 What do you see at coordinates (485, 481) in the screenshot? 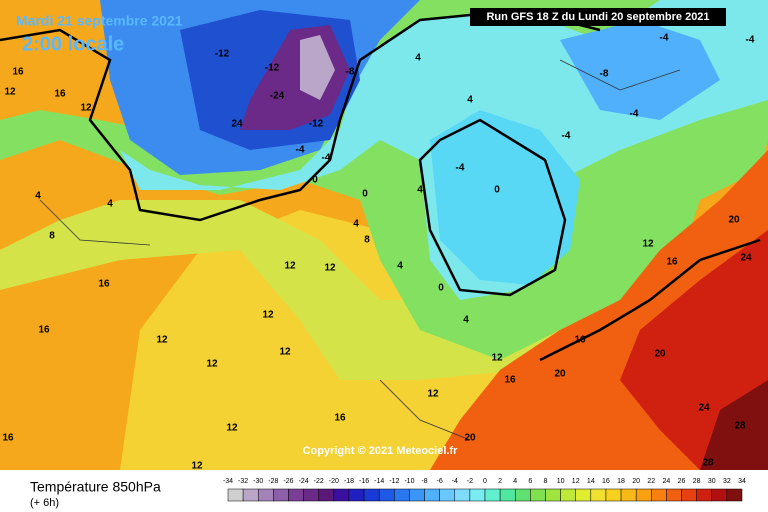
I see `scale-tick-label: 0` at bounding box center [485, 481].